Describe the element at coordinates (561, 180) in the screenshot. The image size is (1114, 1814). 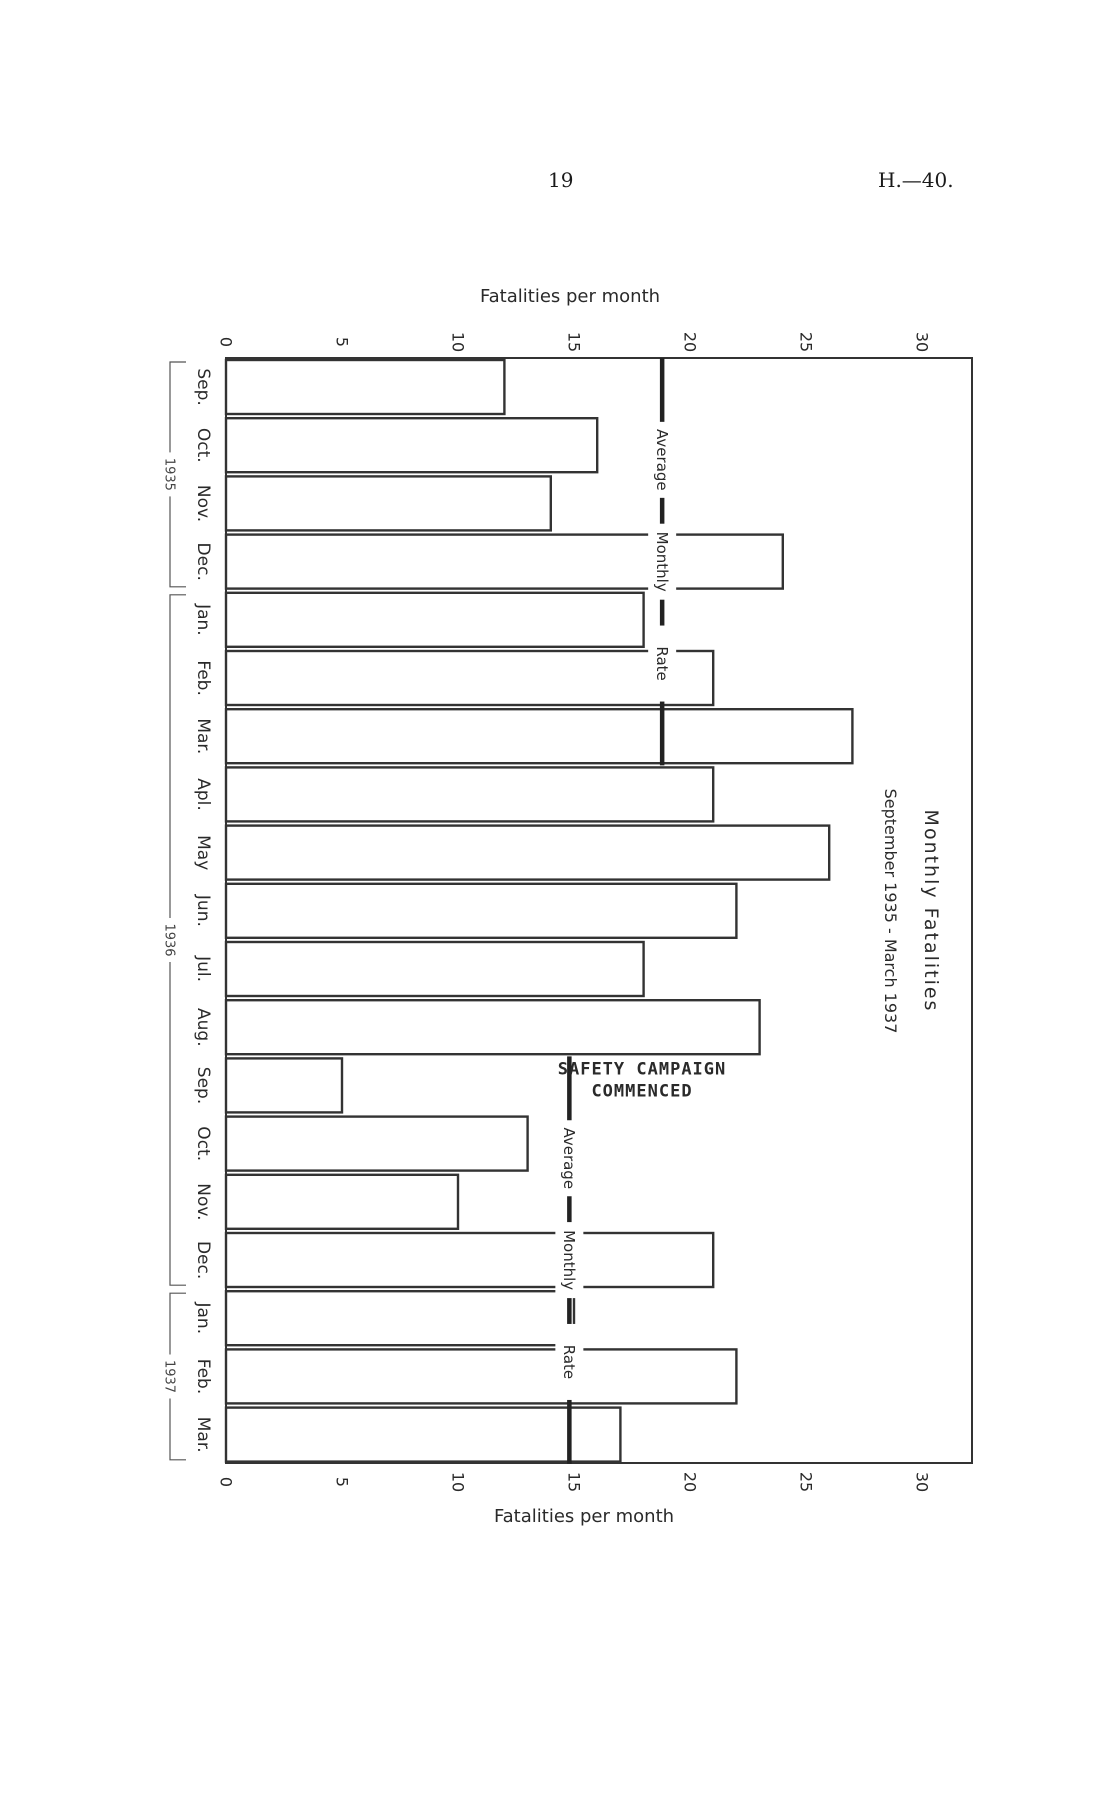
I see `page-number: 19` at that location.